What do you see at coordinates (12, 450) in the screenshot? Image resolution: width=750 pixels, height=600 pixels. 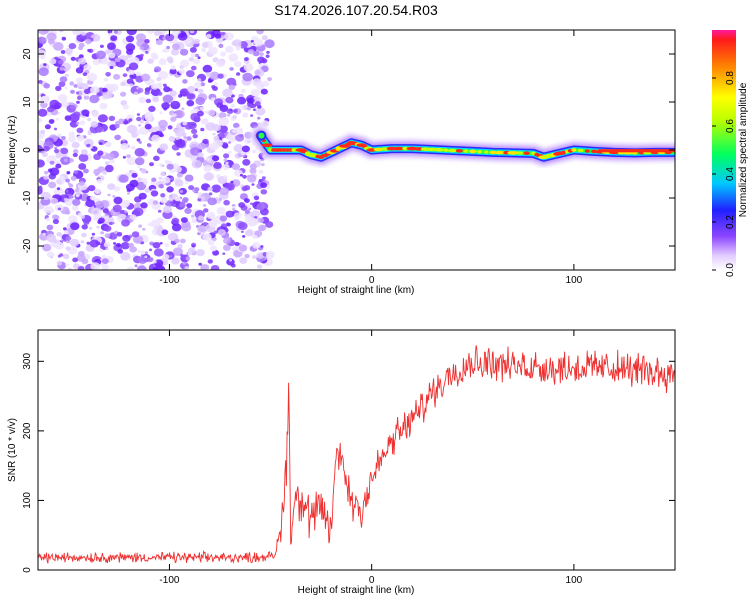 I see `snr-y-axis-label: SNR (10 * v/v)` at bounding box center [12, 450].